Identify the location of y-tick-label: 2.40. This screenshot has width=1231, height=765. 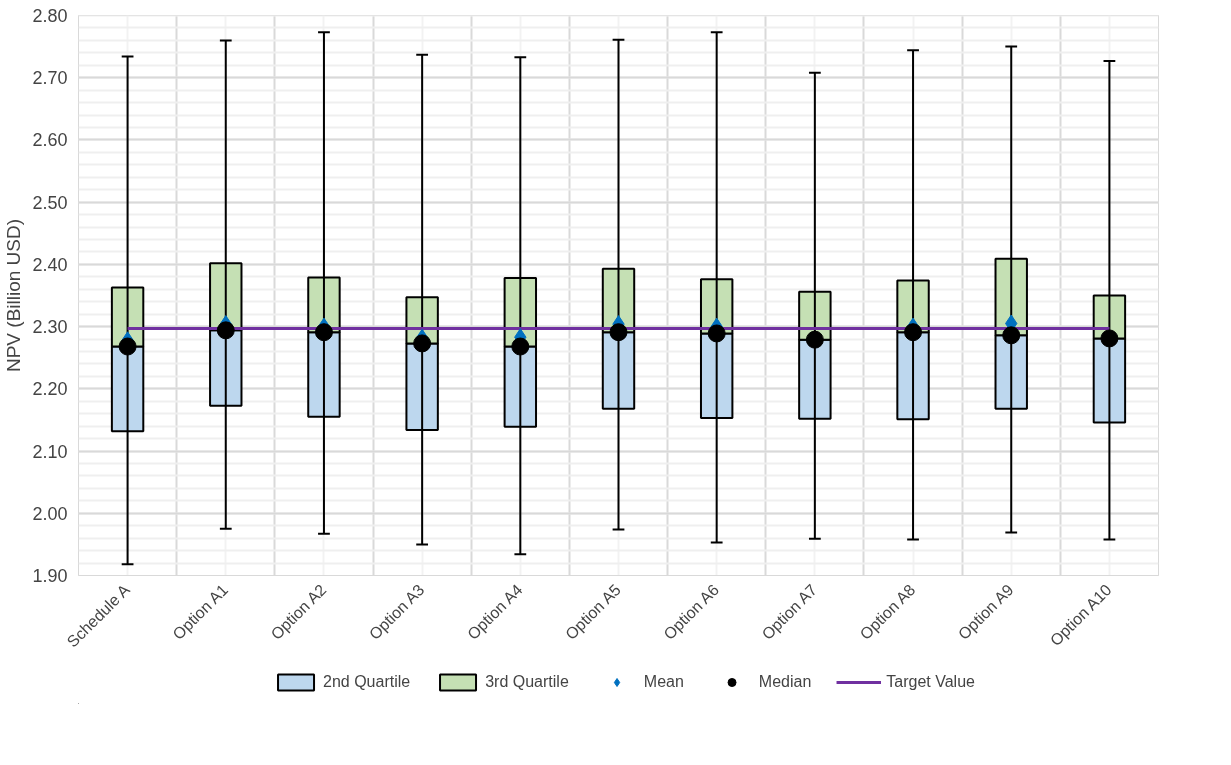
(50, 264).